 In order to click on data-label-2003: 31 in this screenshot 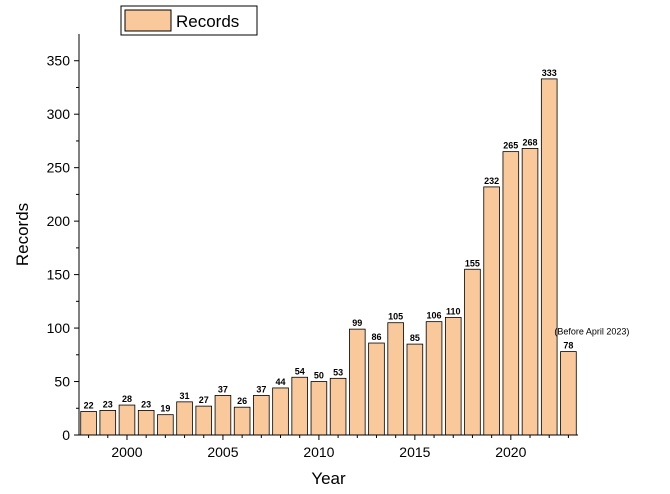, I will do `click(185, 396)`.